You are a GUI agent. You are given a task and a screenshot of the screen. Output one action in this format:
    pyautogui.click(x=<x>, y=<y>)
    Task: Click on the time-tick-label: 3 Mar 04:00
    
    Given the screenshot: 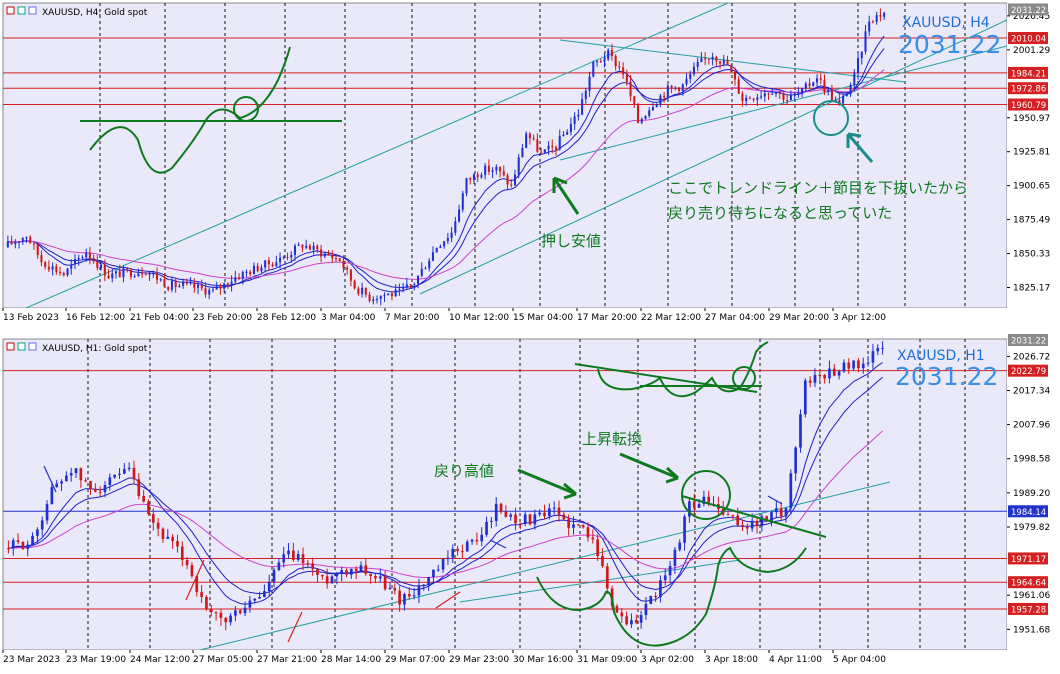 What is the action you would take?
    pyautogui.click(x=348, y=318)
    